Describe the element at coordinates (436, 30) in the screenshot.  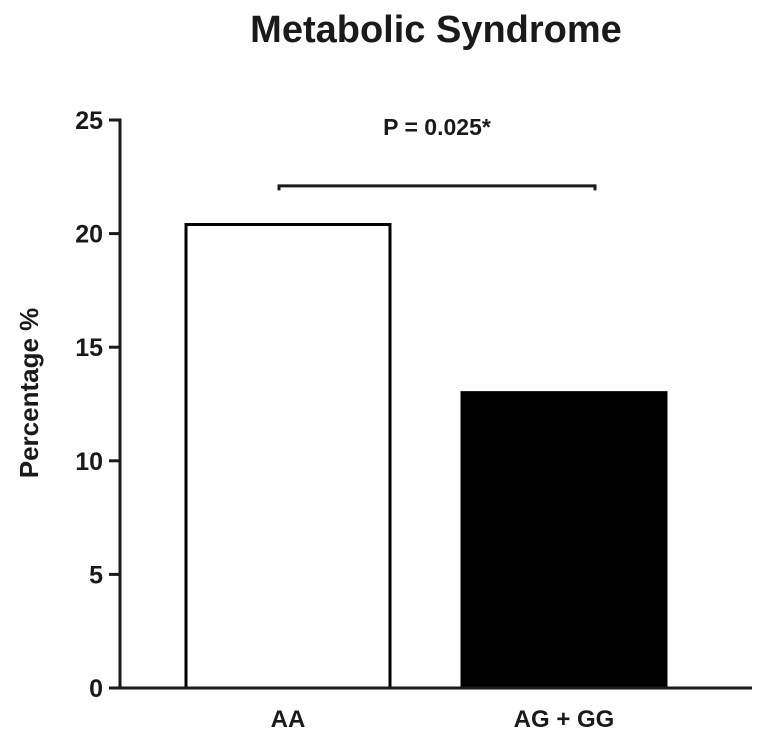
I see `chart-title: Metabolic Syndrome` at that location.